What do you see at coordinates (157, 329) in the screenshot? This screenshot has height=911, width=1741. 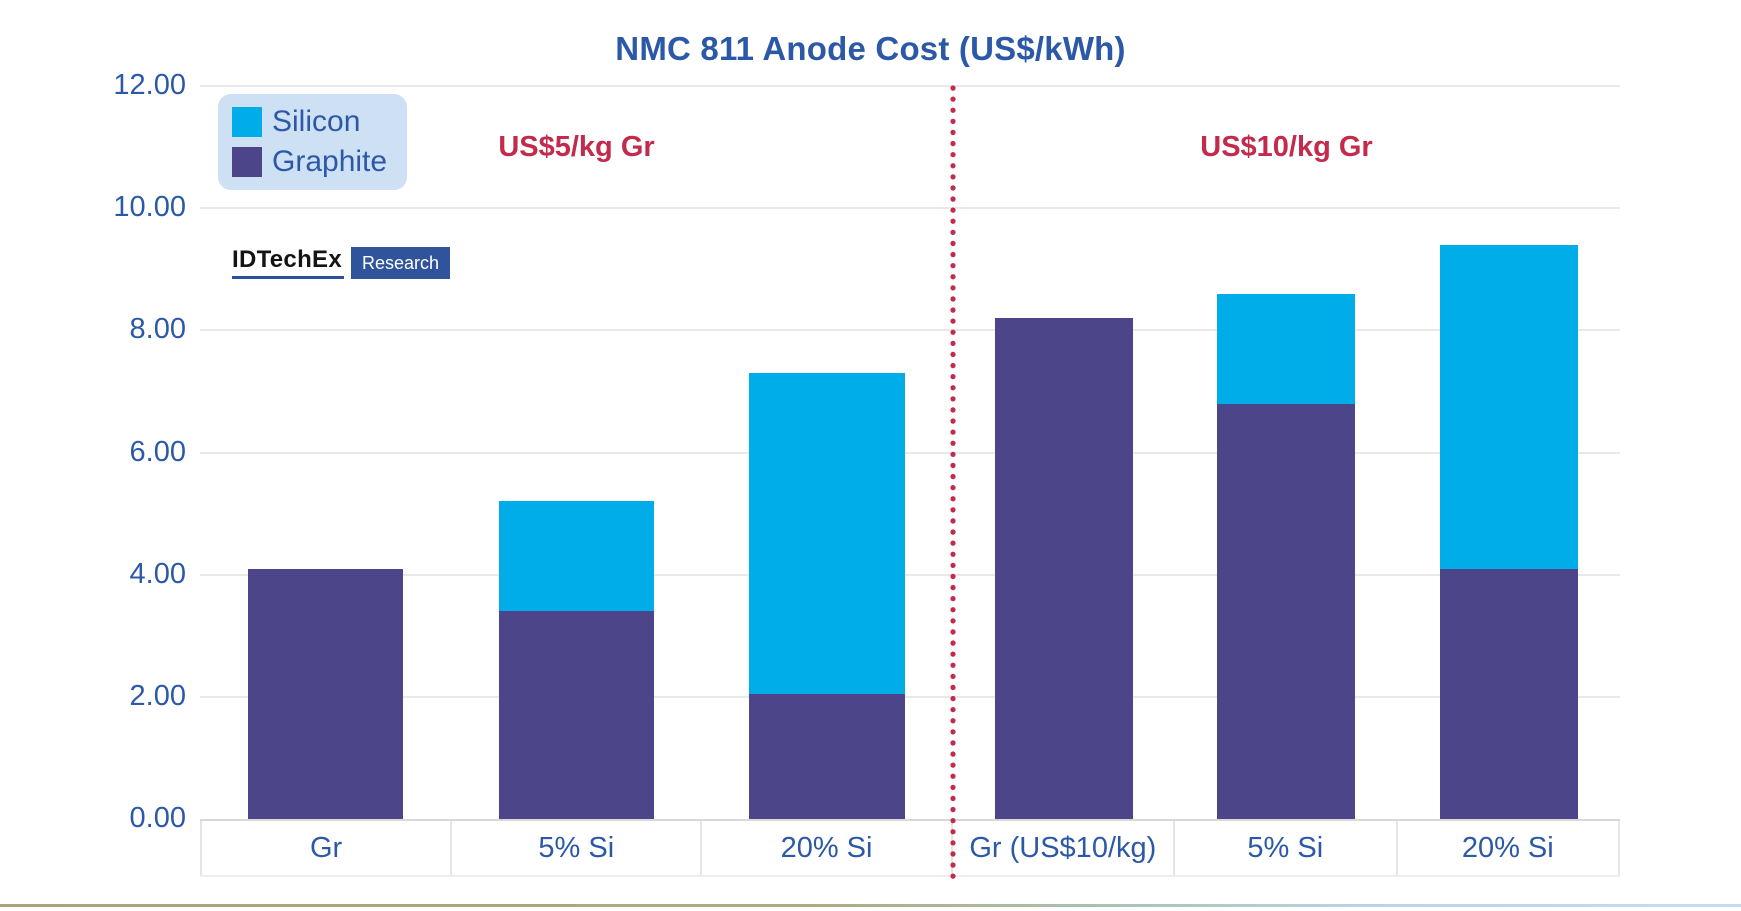 I see `y-tick-label: 8.00` at bounding box center [157, 329].